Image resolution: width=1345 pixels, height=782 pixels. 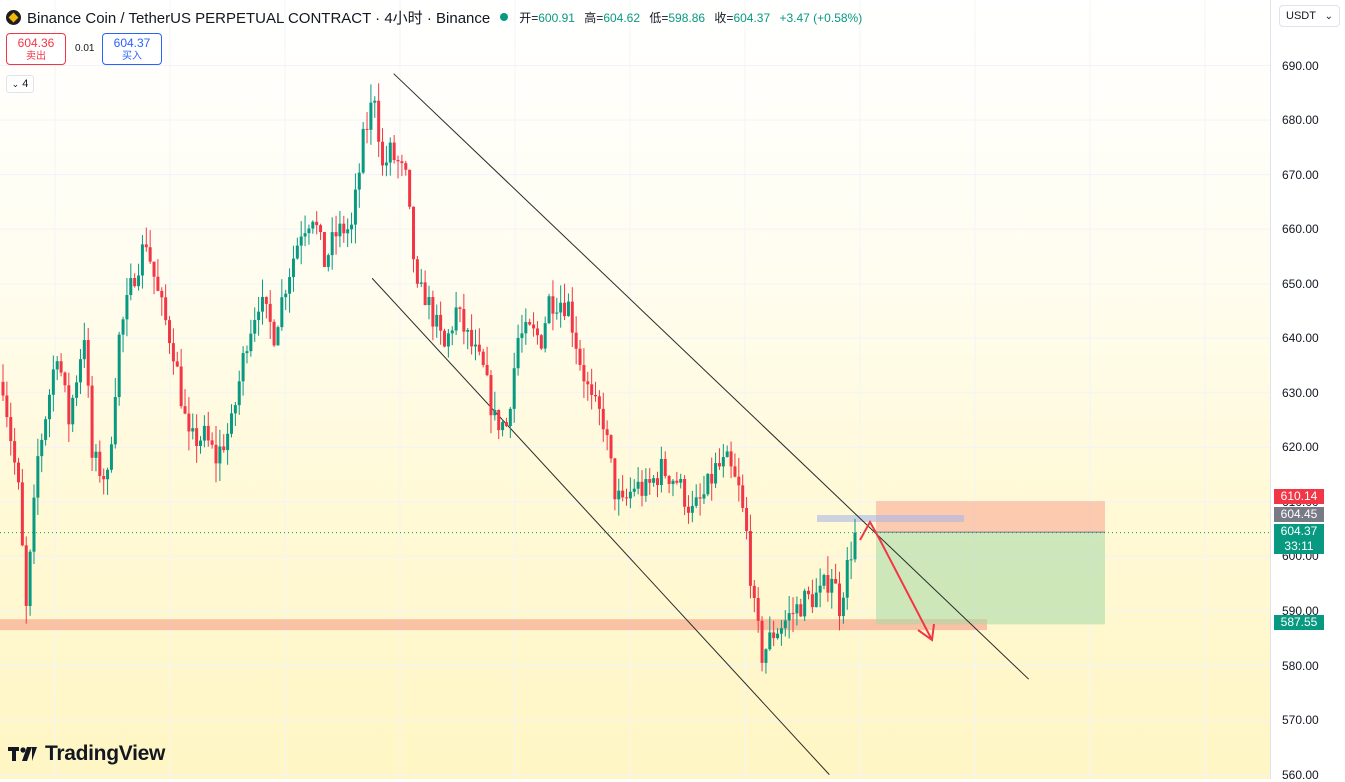 I want to click on logo-text: TradingView, so click(x=105, y=753).